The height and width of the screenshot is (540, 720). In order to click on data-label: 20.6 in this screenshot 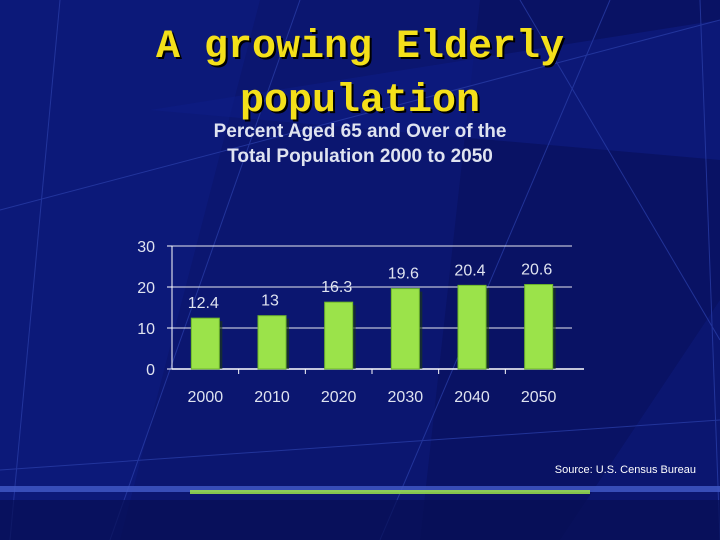, I will do `click(536, 270)`.